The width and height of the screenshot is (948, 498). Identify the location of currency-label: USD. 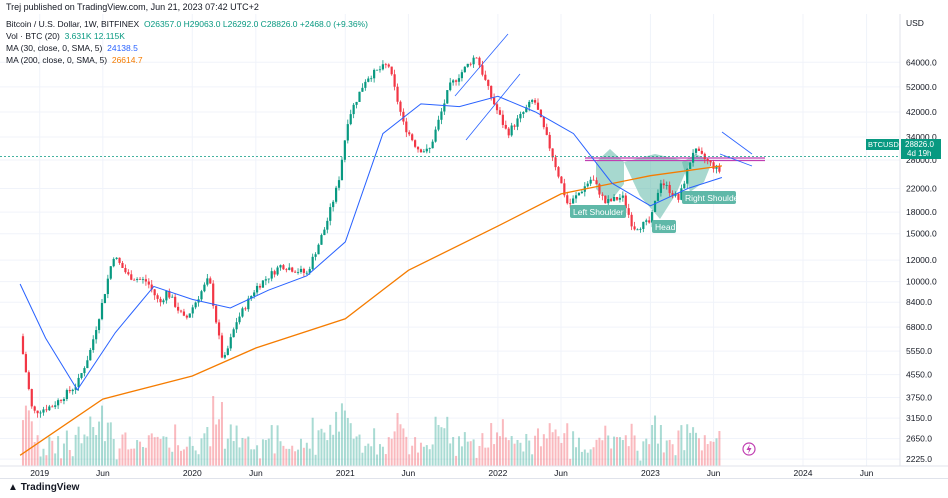
(915, 23).